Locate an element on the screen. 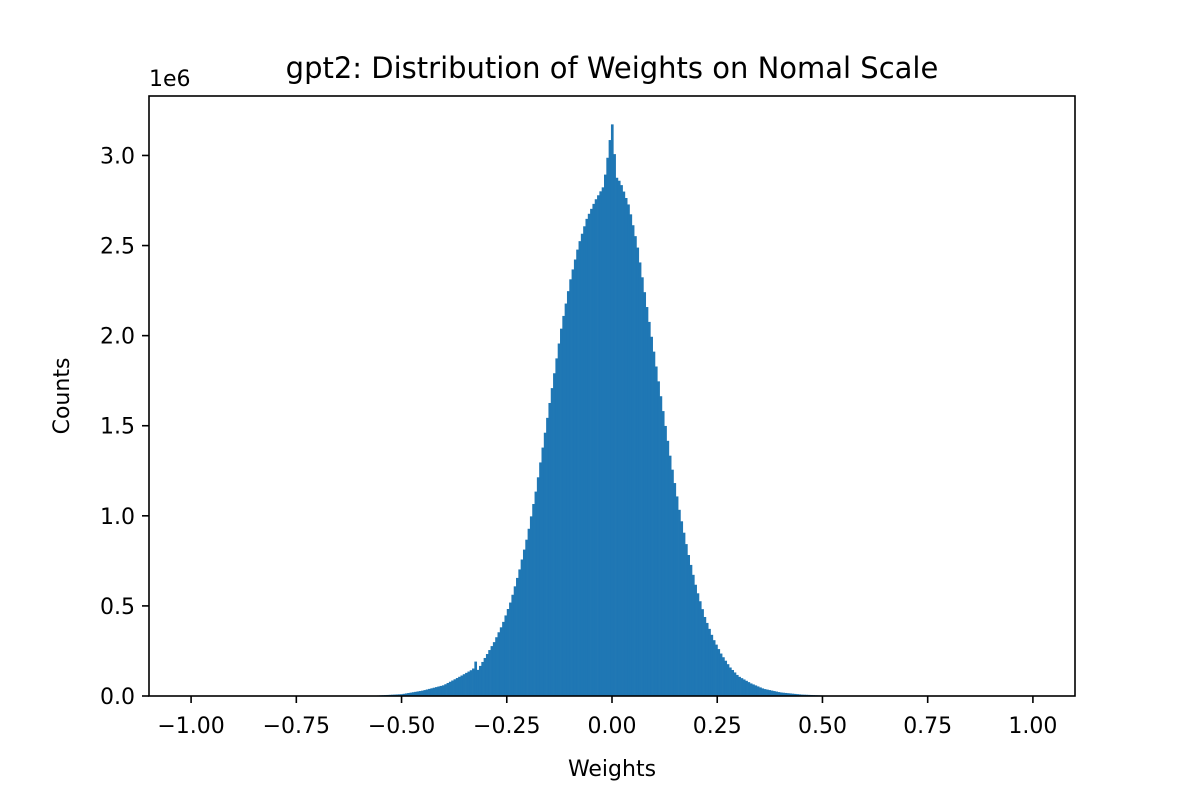  y-axis-title: Counts is located at coordinates (62, 396).